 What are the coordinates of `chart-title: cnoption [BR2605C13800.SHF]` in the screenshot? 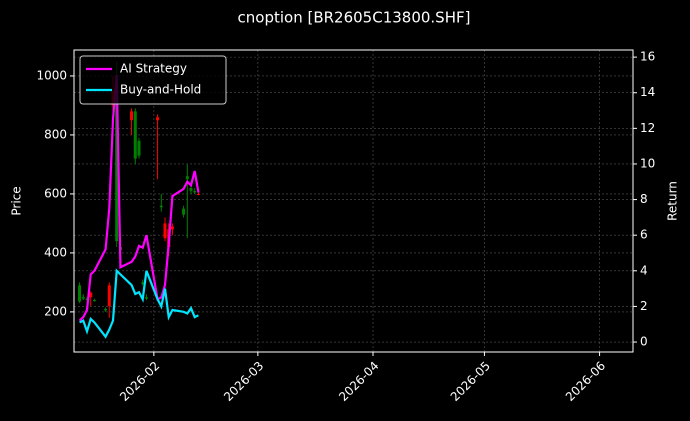 It's located at (354, 18).